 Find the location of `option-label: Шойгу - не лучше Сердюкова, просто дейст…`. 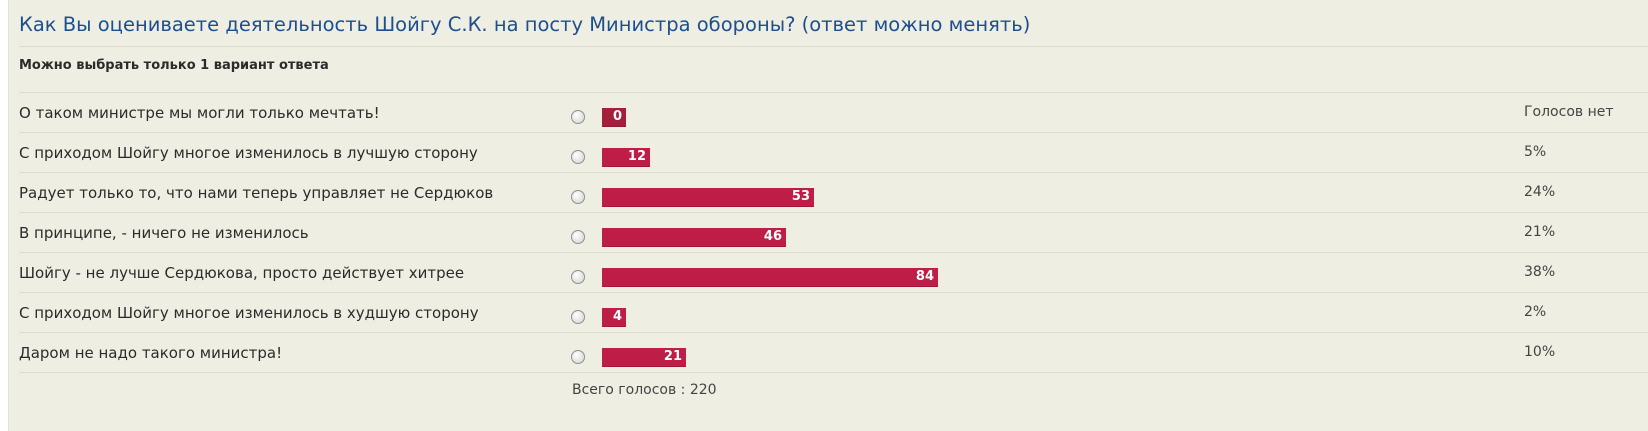

option-label: Шойгу - не лучше Сердюкова, просто дейст… is located at coordinates (242, 273).